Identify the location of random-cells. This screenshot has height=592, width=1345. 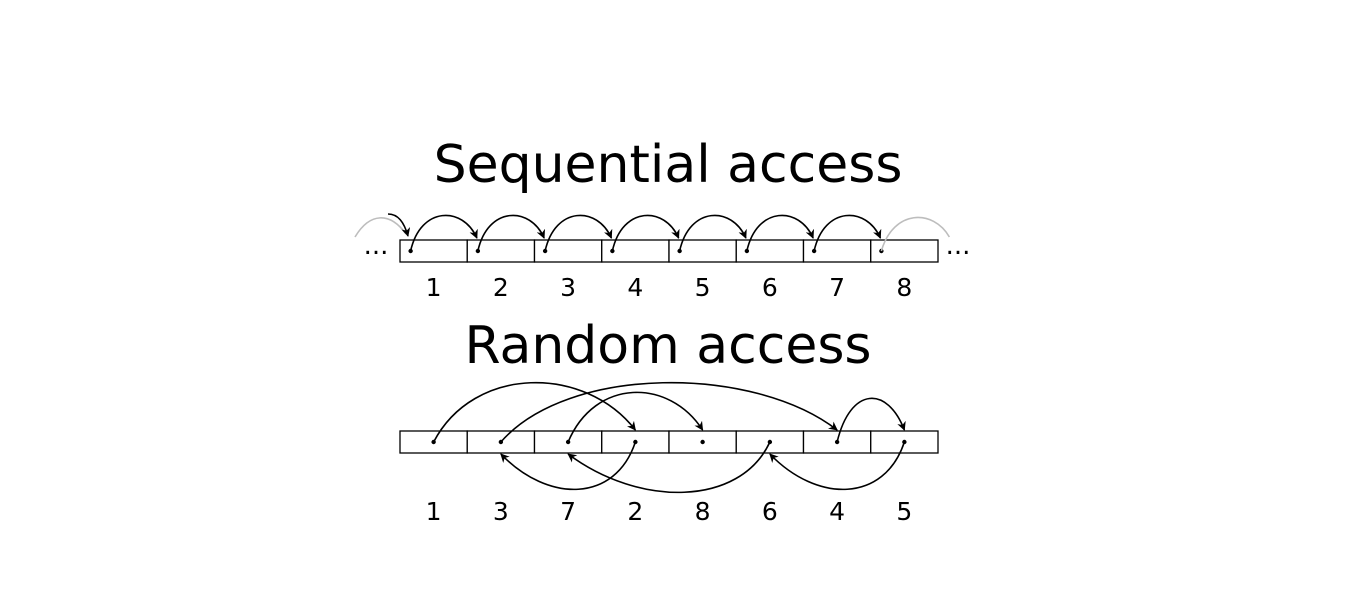
(669, 442).